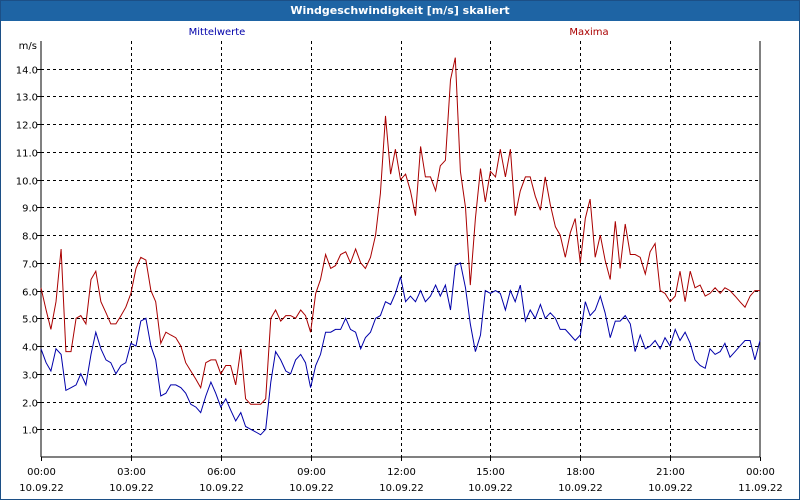 This screenshot has height=500, width=800. What do you see at coordinates (131, 472) in the screenshot?
I see `x-tick-time-label: 03:00` at bounding box center [131, 472].